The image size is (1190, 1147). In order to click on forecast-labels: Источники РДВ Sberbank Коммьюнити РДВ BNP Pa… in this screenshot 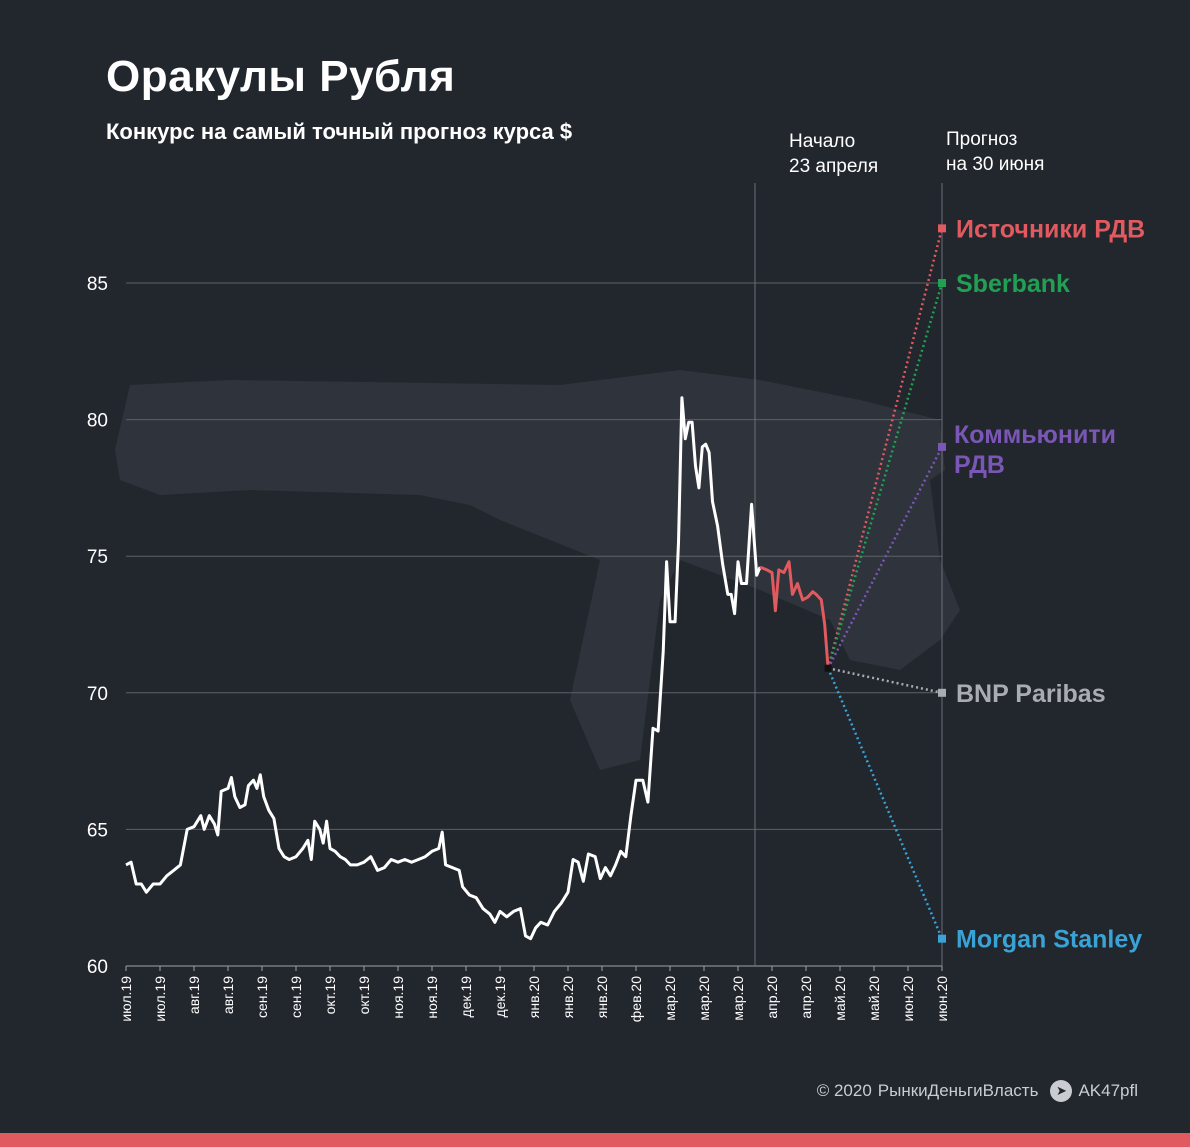, I will do `click(1049, 584)`.